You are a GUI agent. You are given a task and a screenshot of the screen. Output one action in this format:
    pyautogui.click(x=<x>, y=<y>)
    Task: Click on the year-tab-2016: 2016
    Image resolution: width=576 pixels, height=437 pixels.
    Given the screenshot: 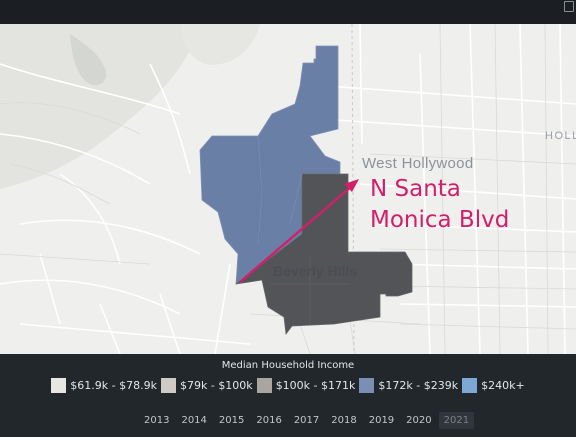 What is the action you would take?
    pyautogui.click(x=269, y=420)
    